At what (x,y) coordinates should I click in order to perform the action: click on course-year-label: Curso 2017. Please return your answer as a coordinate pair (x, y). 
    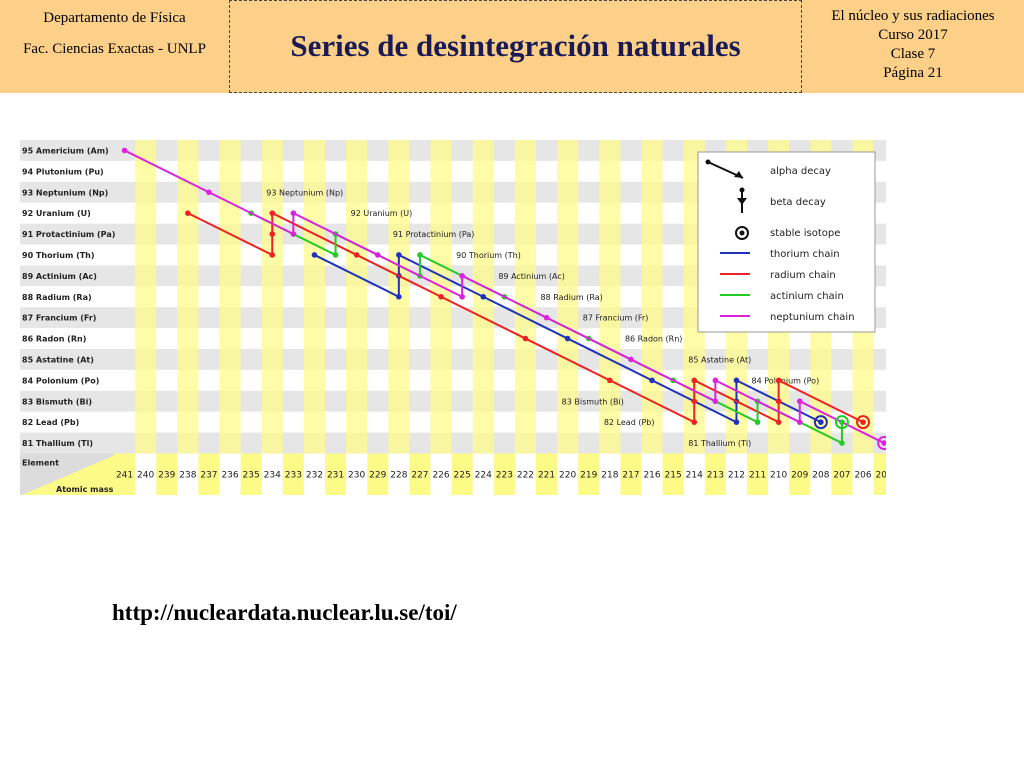
    Looking at the image, I should click on (913, 35).